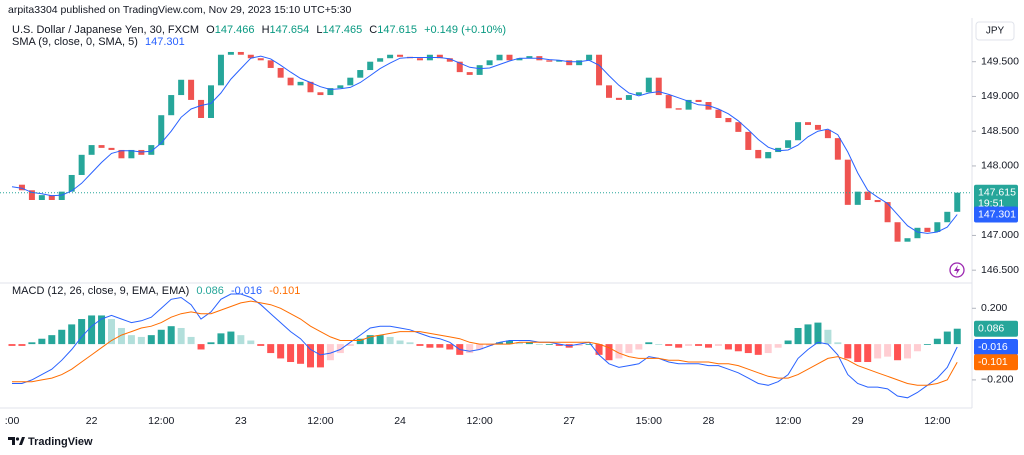  What do you see at coordinates (16, 441) in the screenshot?
I see `brand-logo` at bounding box center [16, 441].